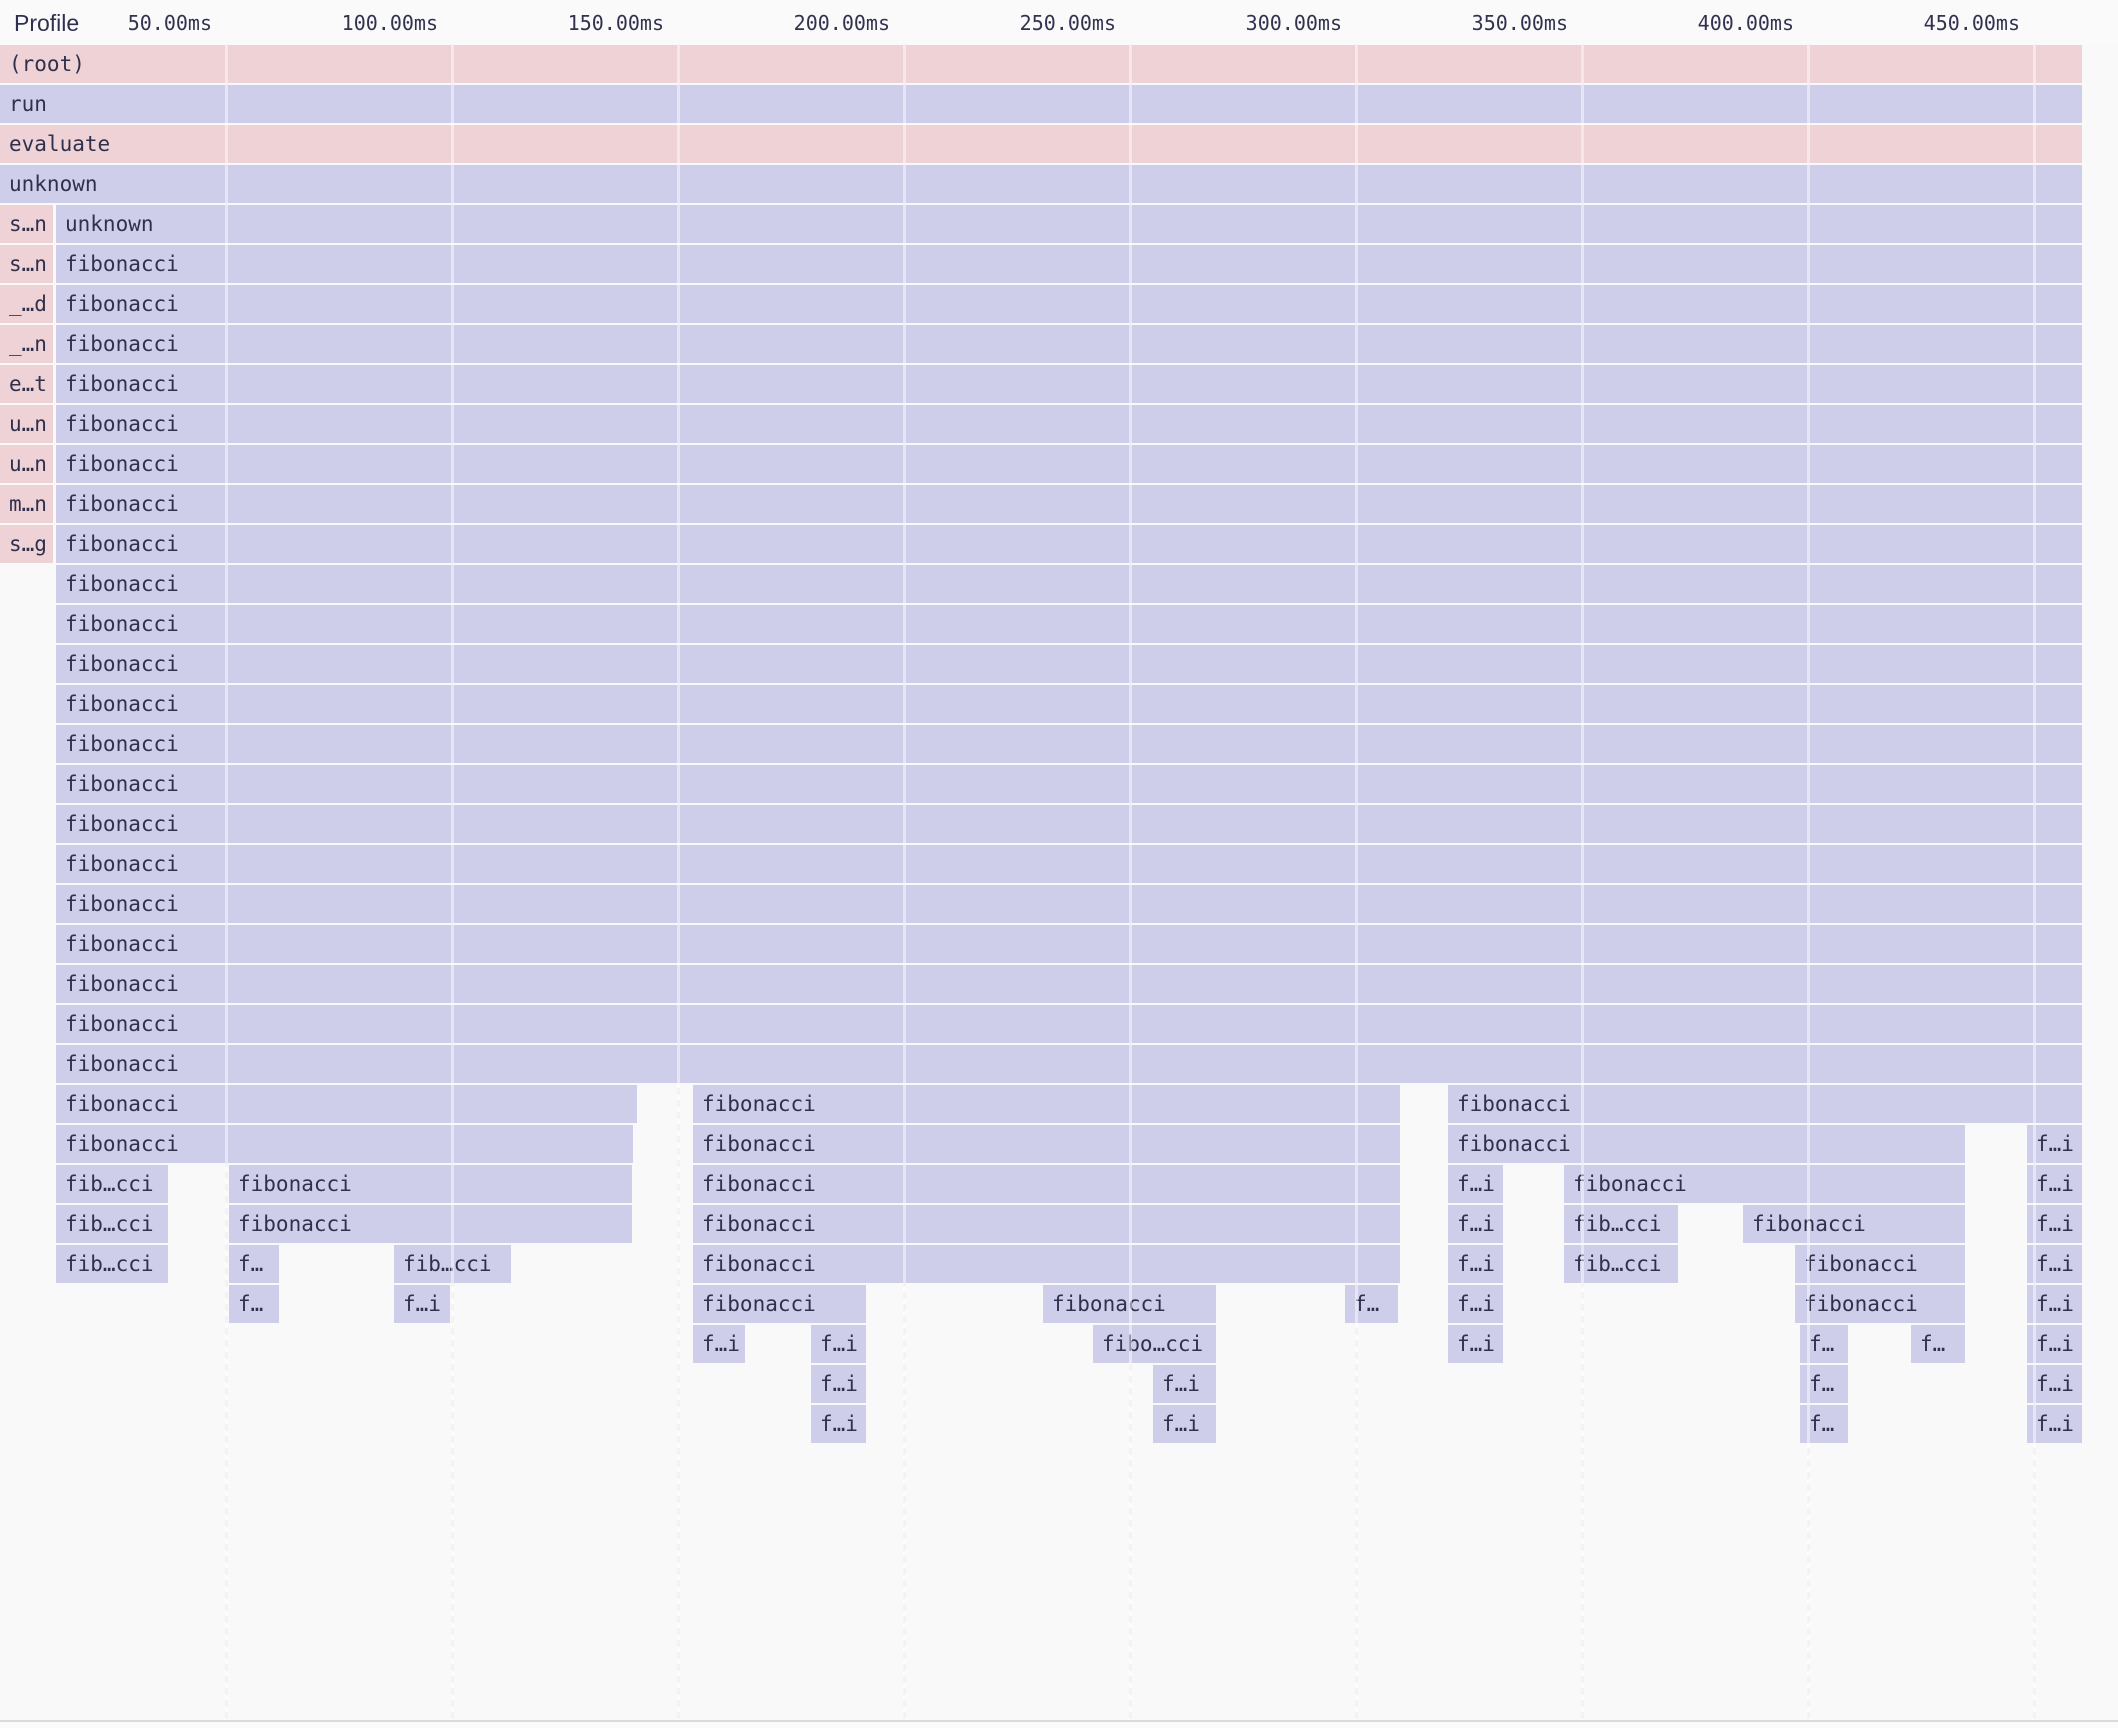 This screenshot has height=1728, width=2118. What do you see at coordinates (26, 304) in the screenshot?
I see `flame-frame: _…d` at bounding box center [26, 304].